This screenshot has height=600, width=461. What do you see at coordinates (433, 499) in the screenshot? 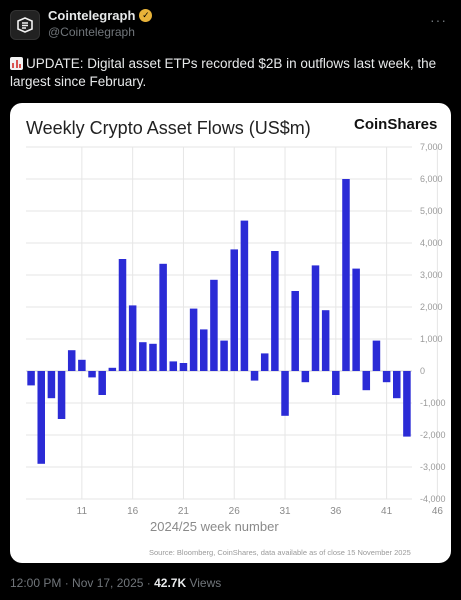
I see `y-tick-label: -4,000` at bounding box center [433, 499].